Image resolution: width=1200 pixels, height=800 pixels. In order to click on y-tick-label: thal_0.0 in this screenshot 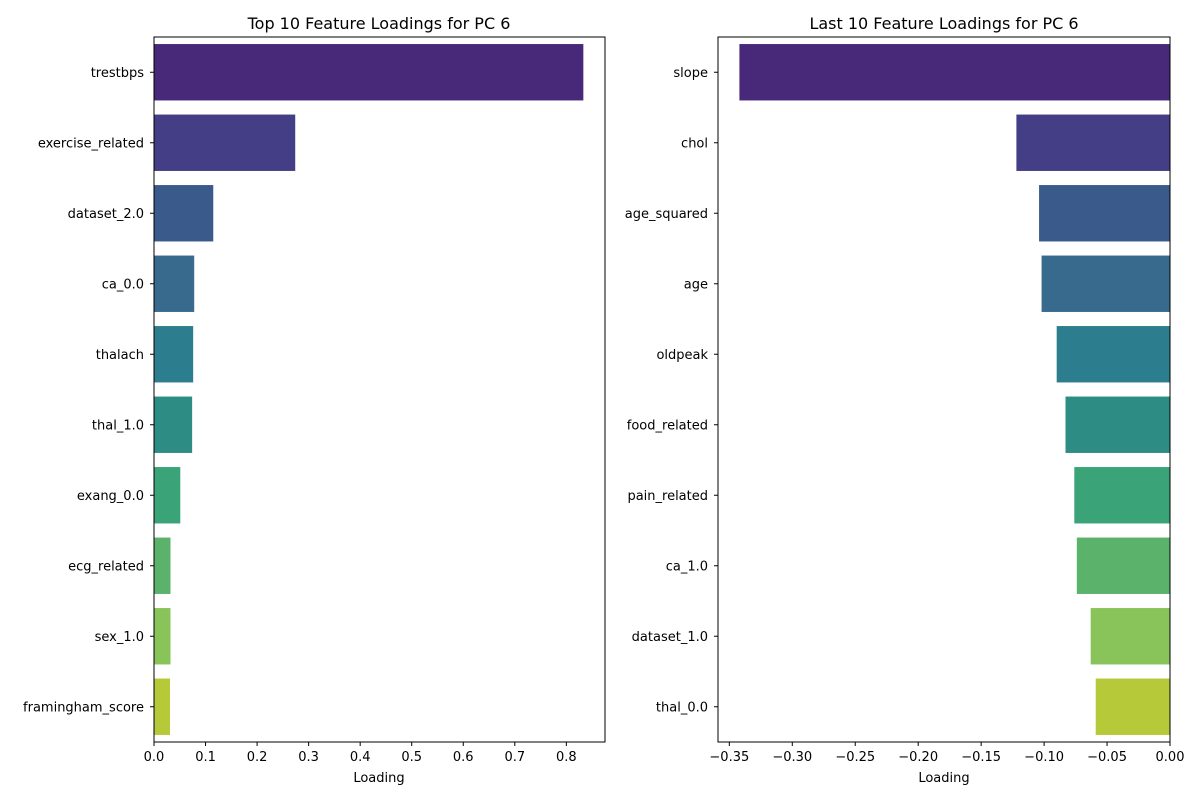, I will do `click(682, 707)`.